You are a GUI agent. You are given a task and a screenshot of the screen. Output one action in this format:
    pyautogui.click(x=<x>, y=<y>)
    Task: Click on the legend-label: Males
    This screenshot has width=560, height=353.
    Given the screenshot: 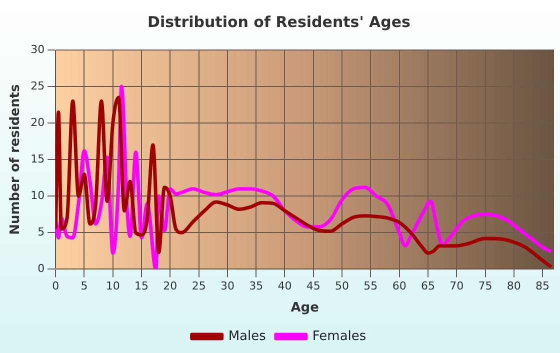 What is the action you would take?
    pyautogui.click(x=247, y=336)
    